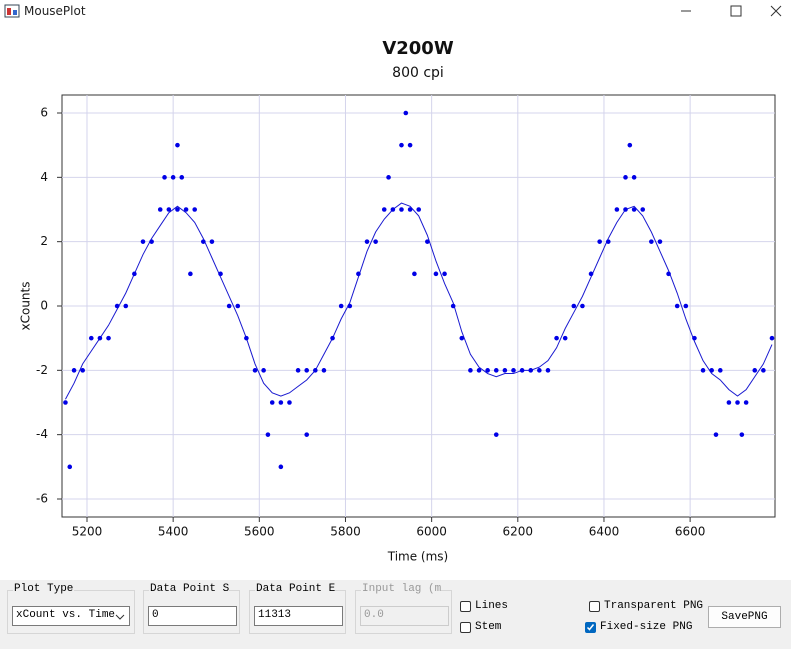  I want to click on x-tick-label: 6000, so click(431, 532).